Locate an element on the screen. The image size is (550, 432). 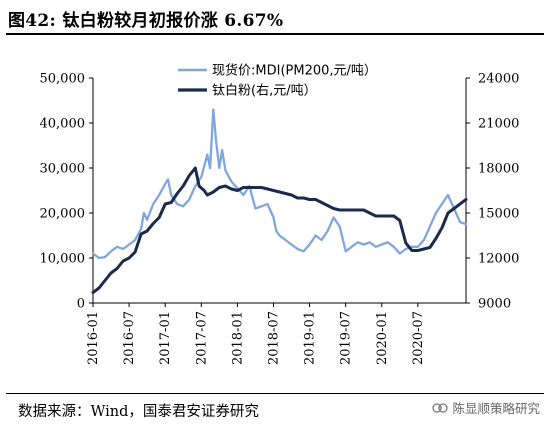
y-left-tick-label: 0 is located at coordinates (81, 304).